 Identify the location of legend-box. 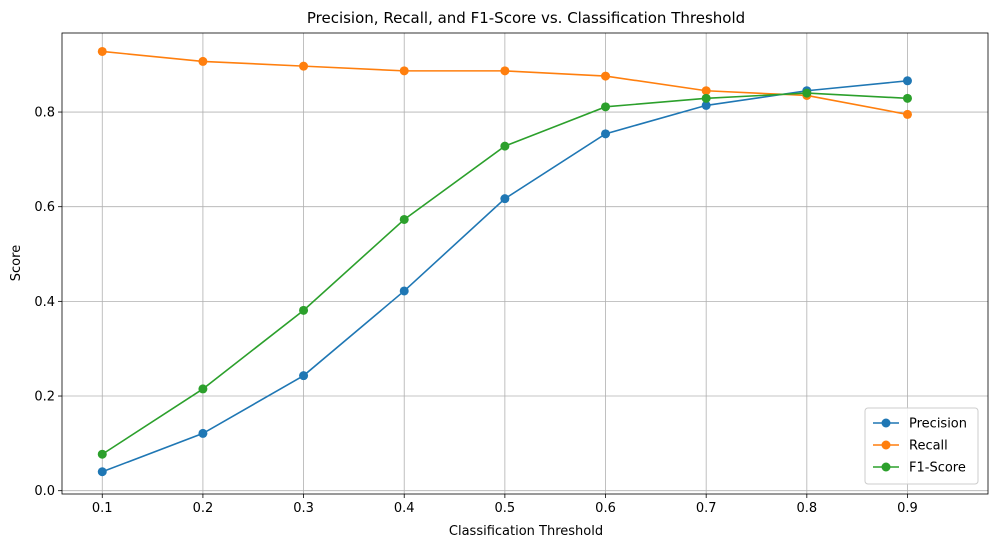
(921, 446).